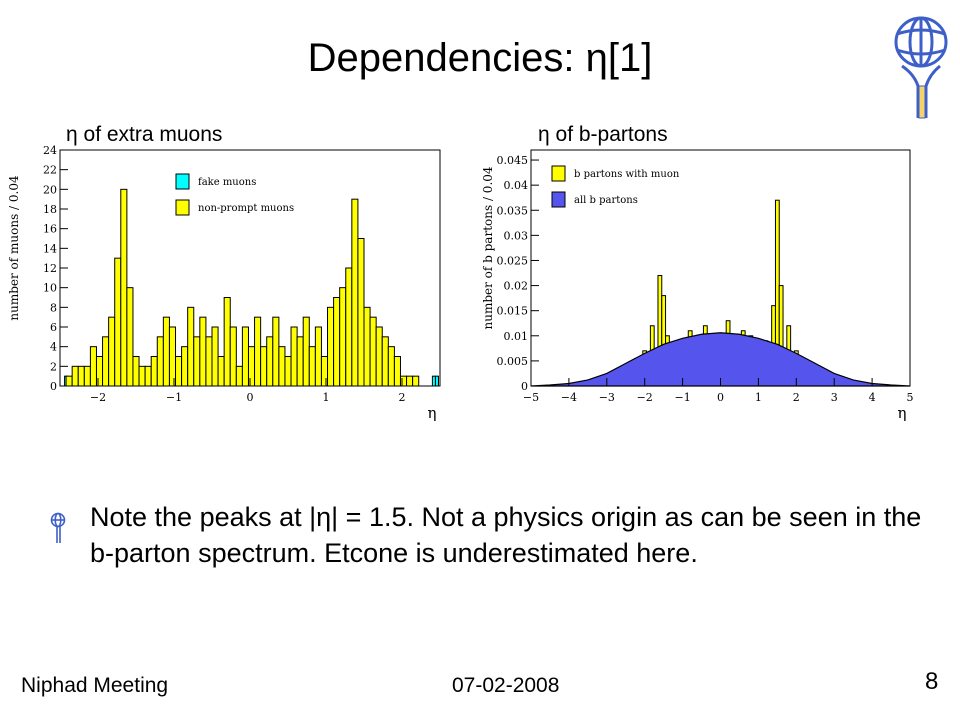 The image size is (960, 720). I want to click on chart0-ytick-label: 8, so click(53, 307).